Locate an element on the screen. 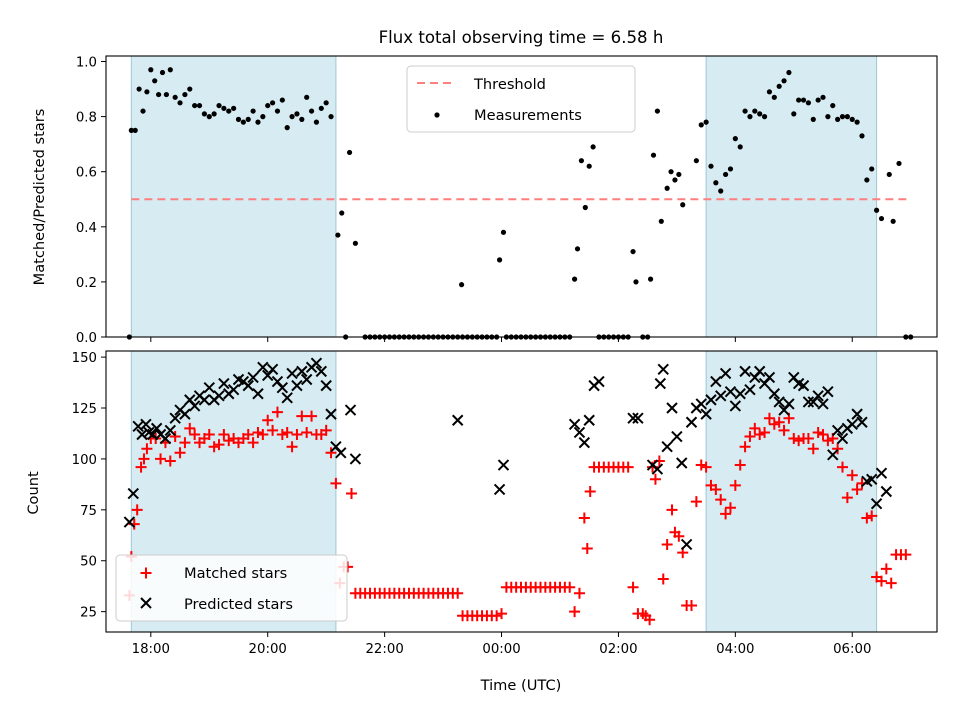  top-y-tick-label: 1.0 is located at coordinates (86, 63).